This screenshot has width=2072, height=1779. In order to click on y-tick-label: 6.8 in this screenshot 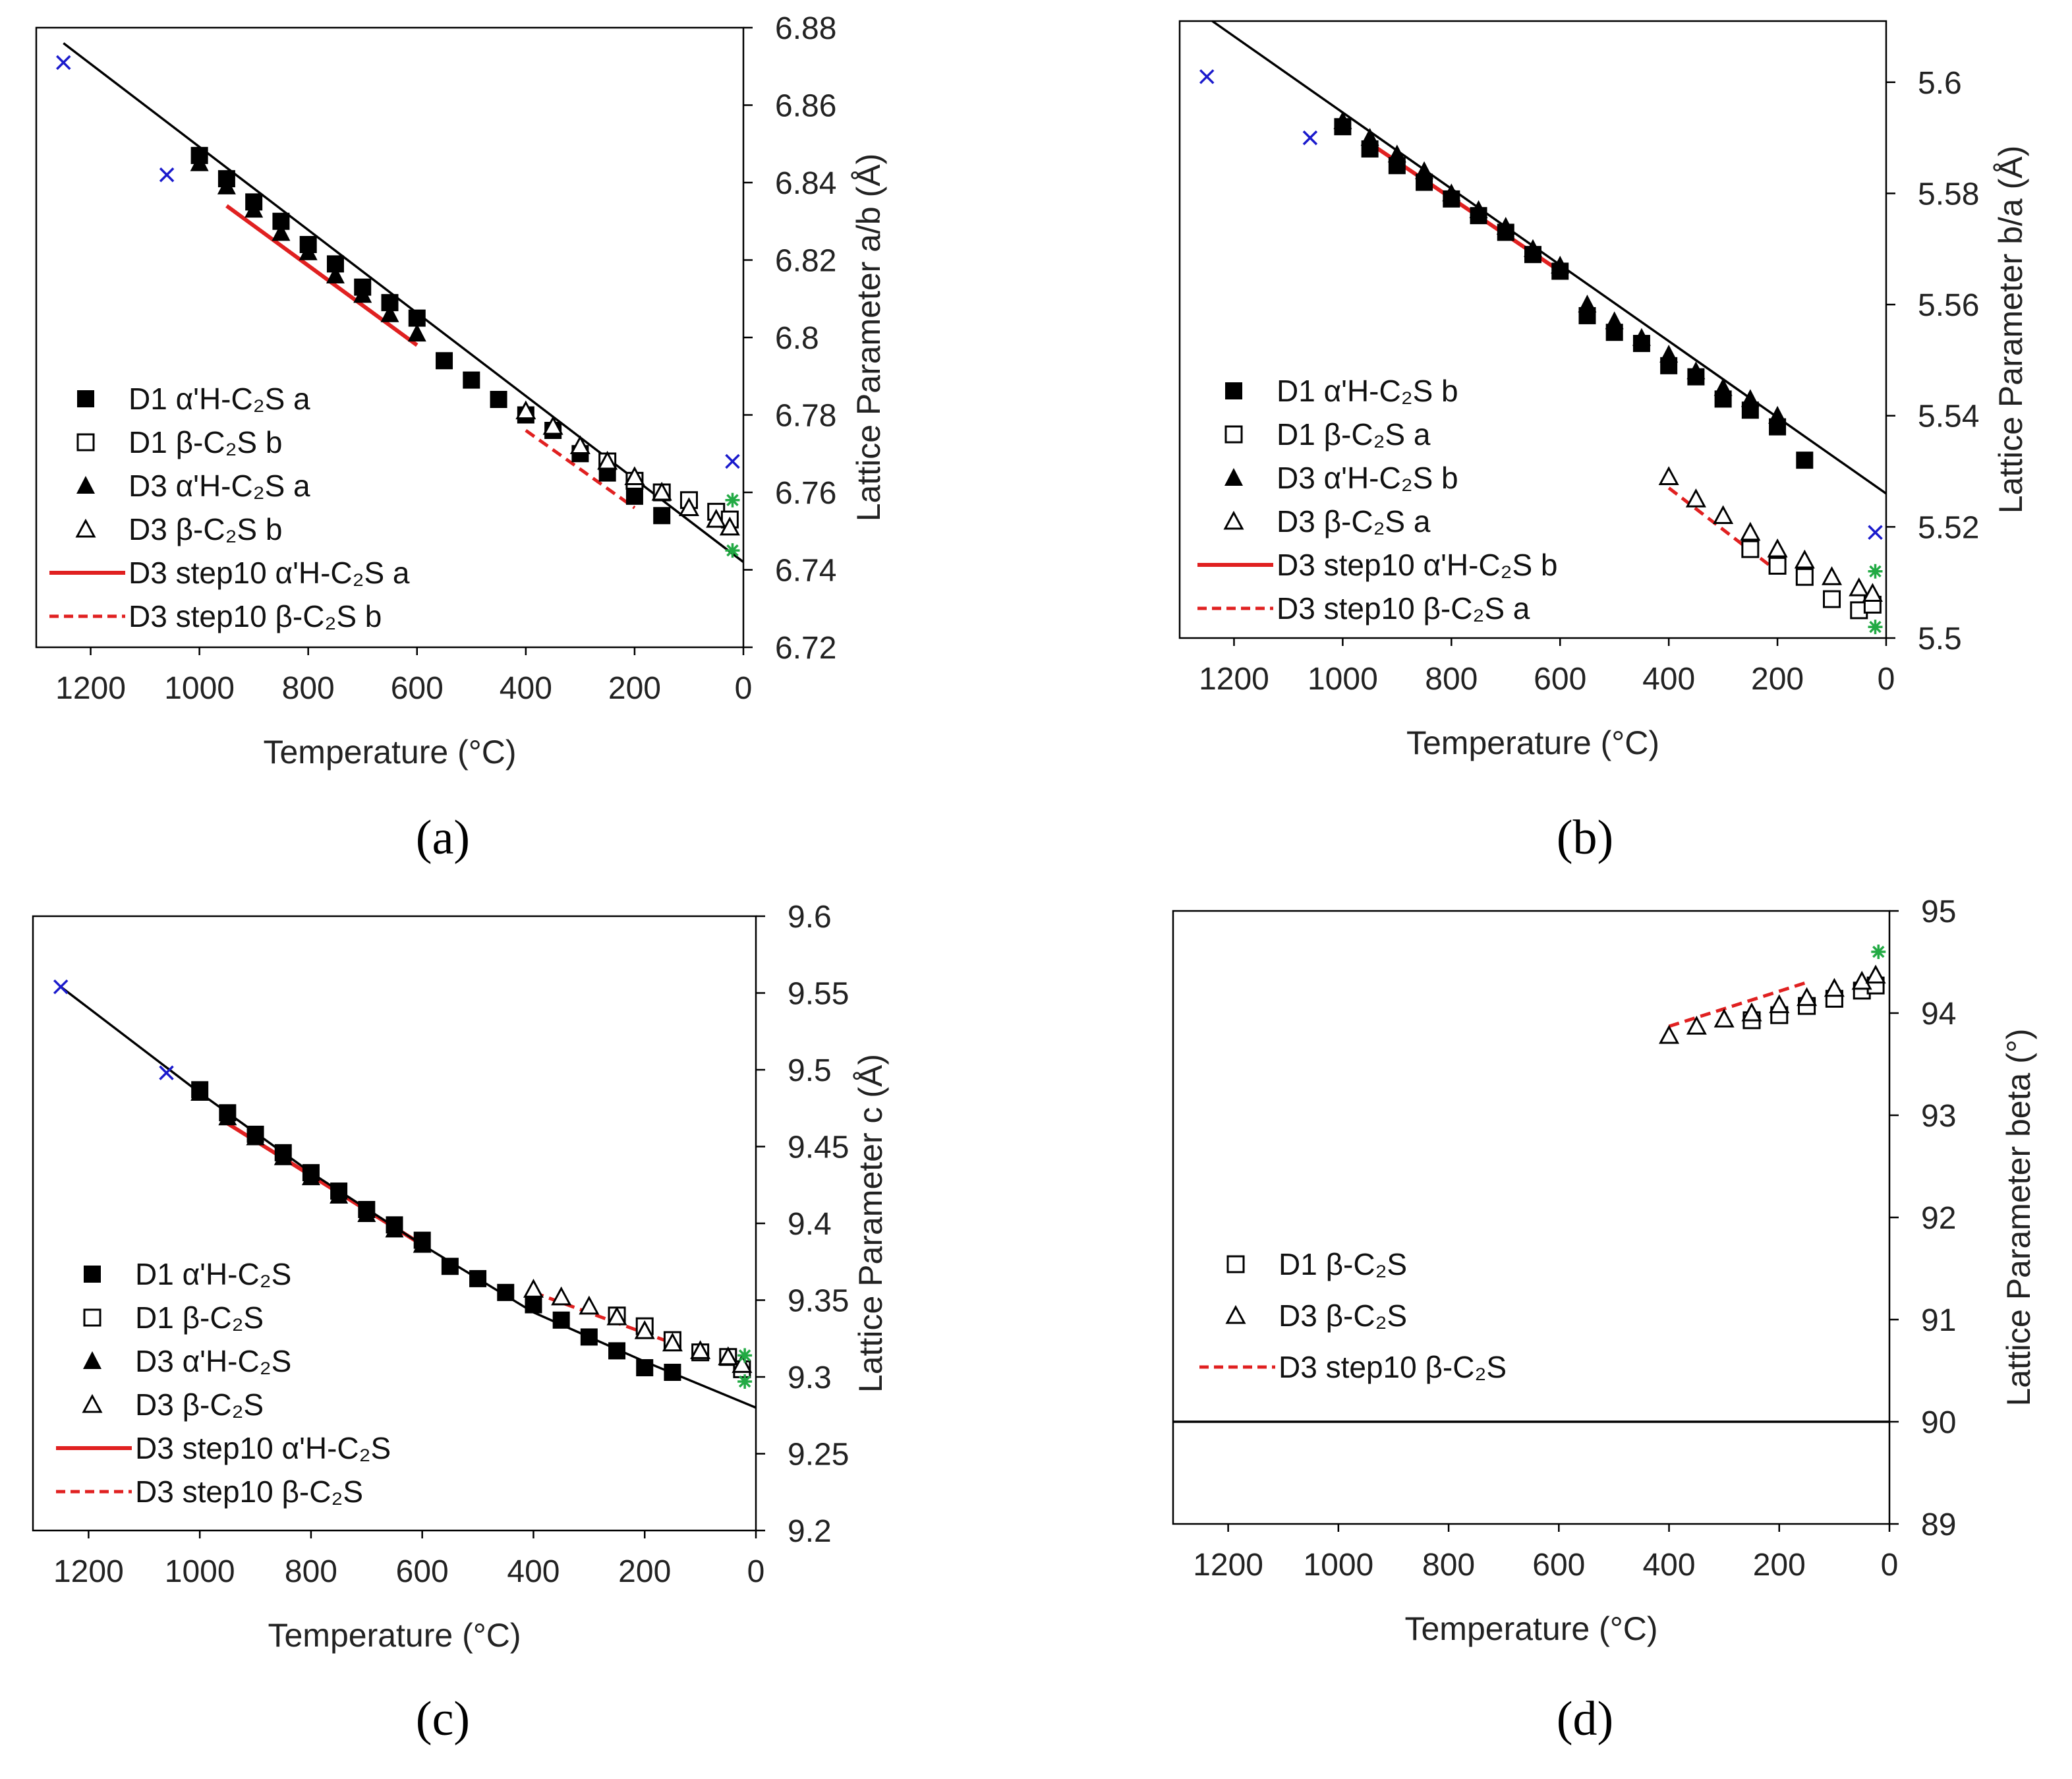, I will do `click(797, 338)`.